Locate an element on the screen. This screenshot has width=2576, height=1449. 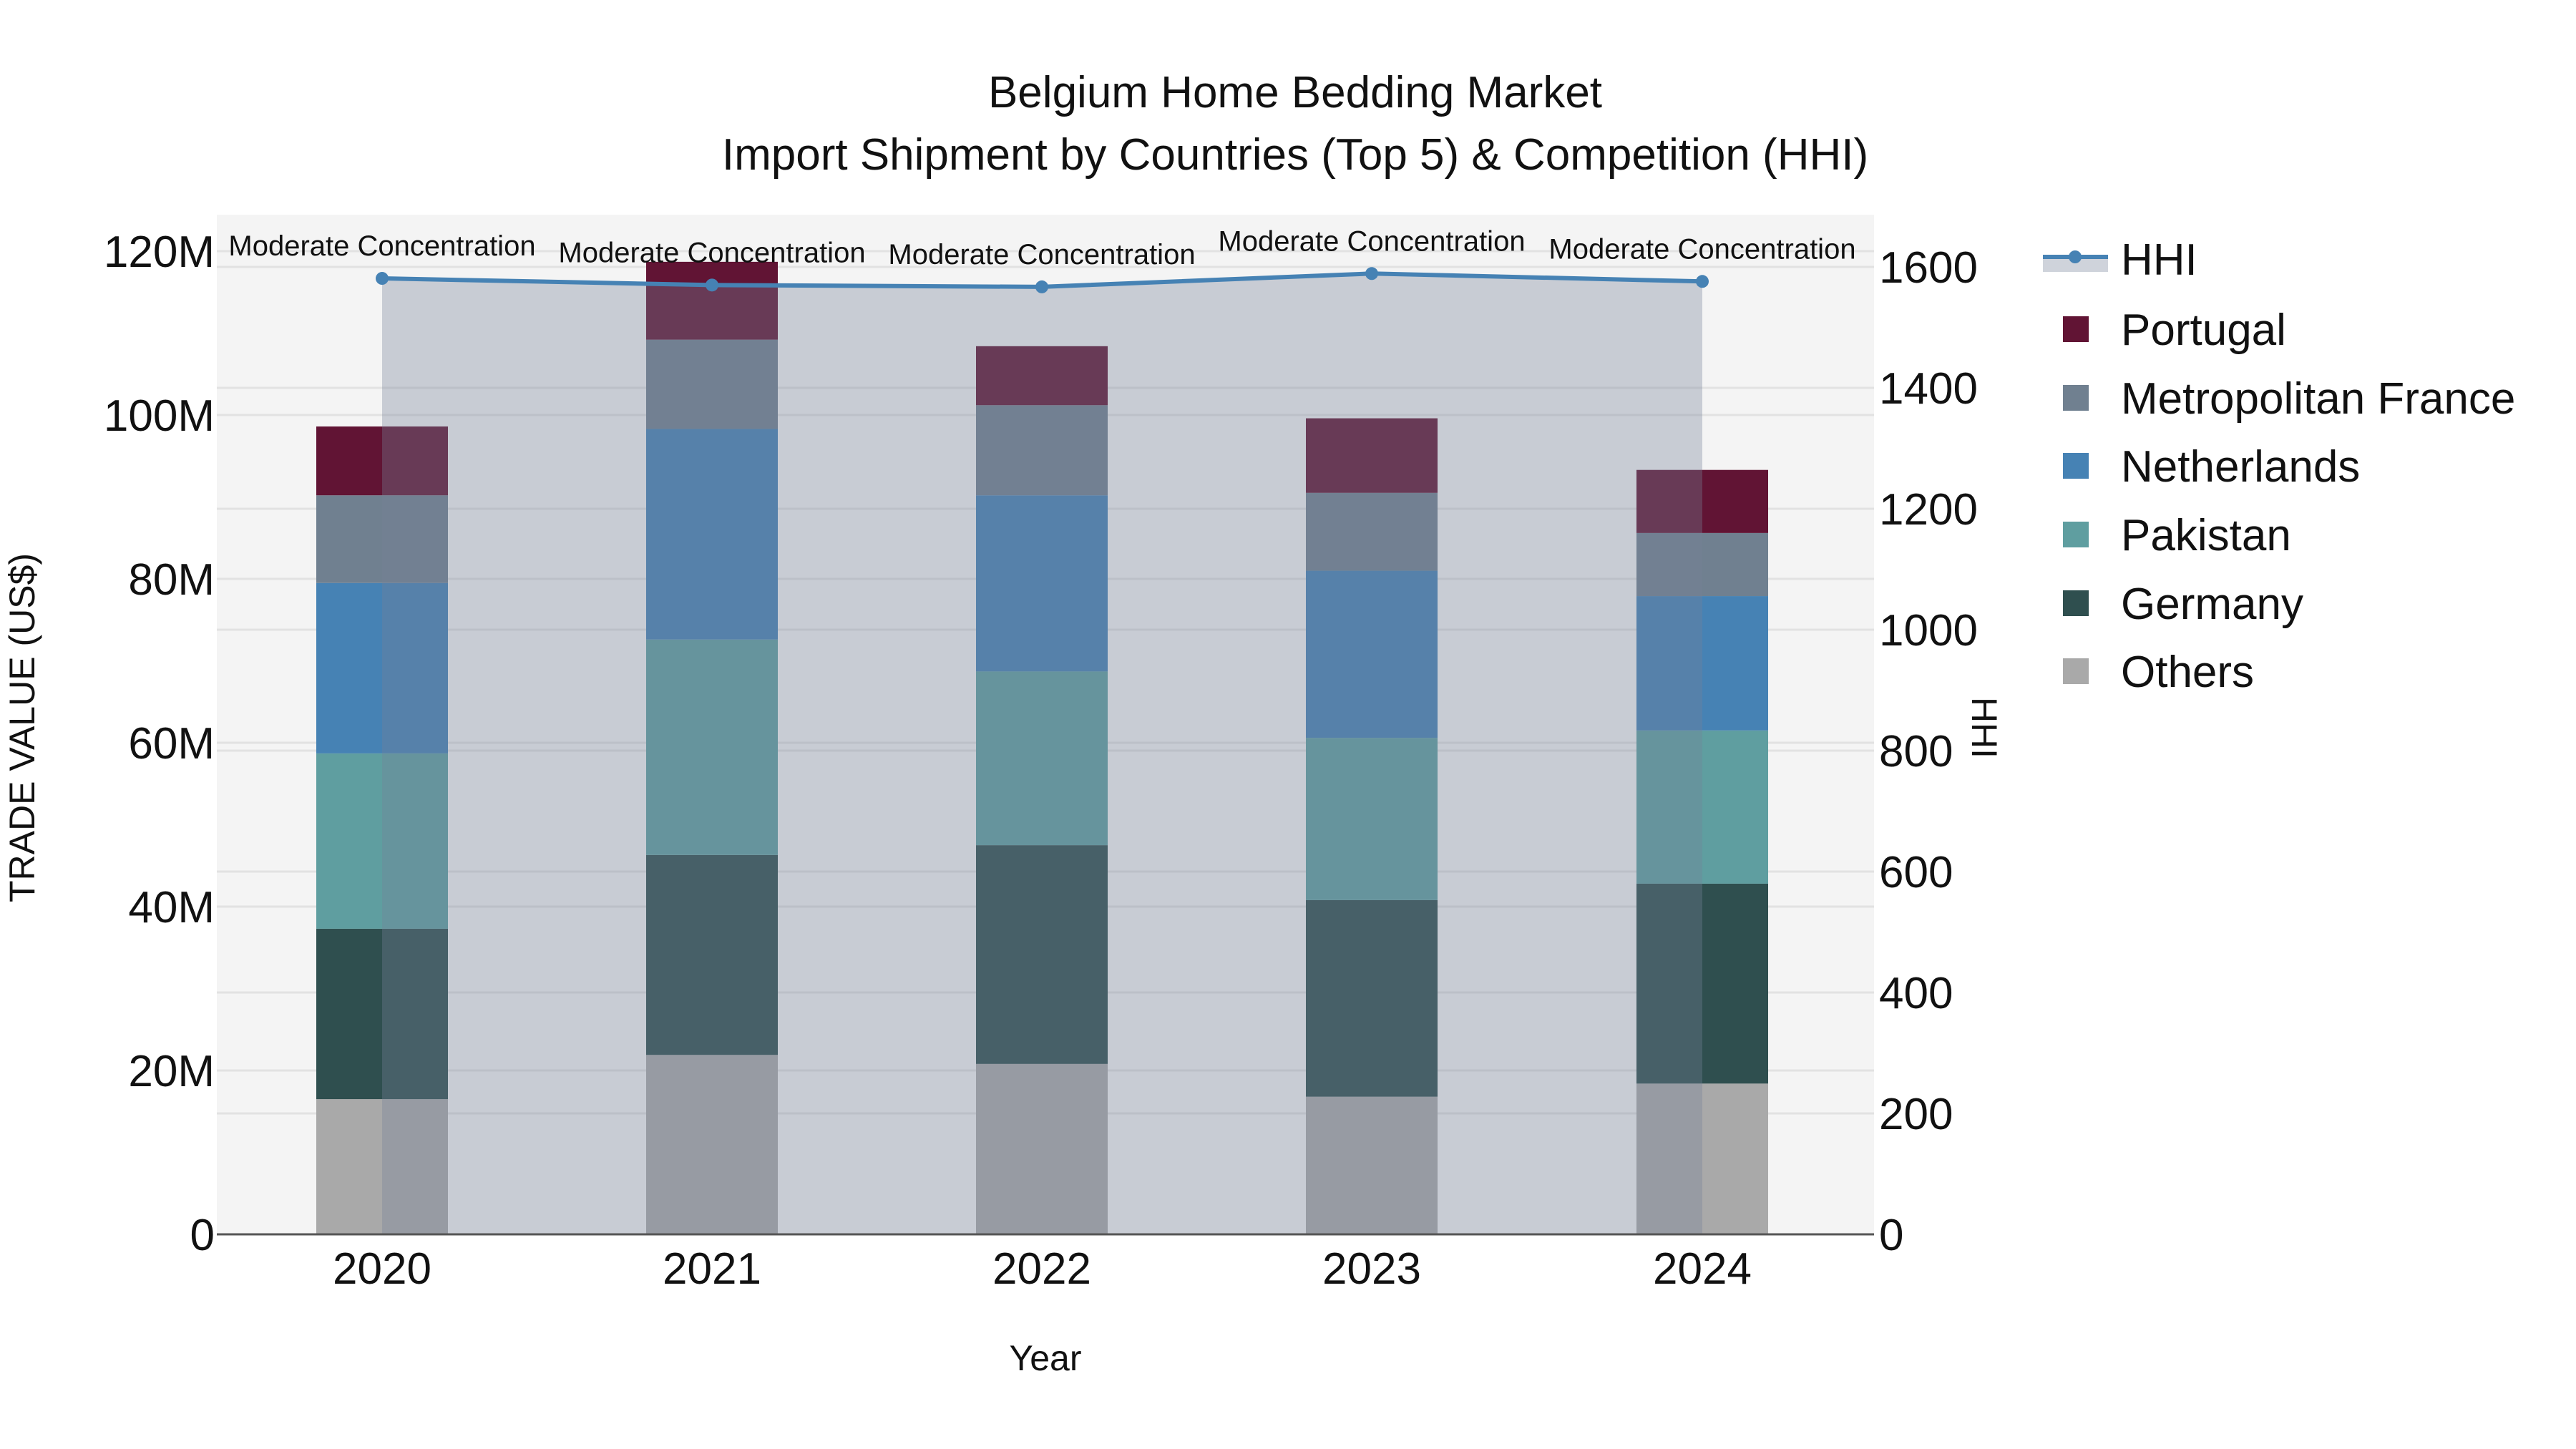
y-left-tick-label: 120M is located at coordinates (159, 252).